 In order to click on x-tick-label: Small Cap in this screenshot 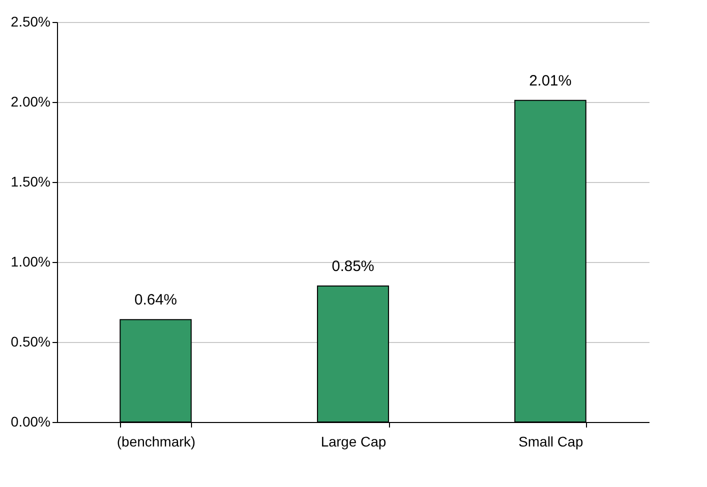, I will do `click(551, 442)`.